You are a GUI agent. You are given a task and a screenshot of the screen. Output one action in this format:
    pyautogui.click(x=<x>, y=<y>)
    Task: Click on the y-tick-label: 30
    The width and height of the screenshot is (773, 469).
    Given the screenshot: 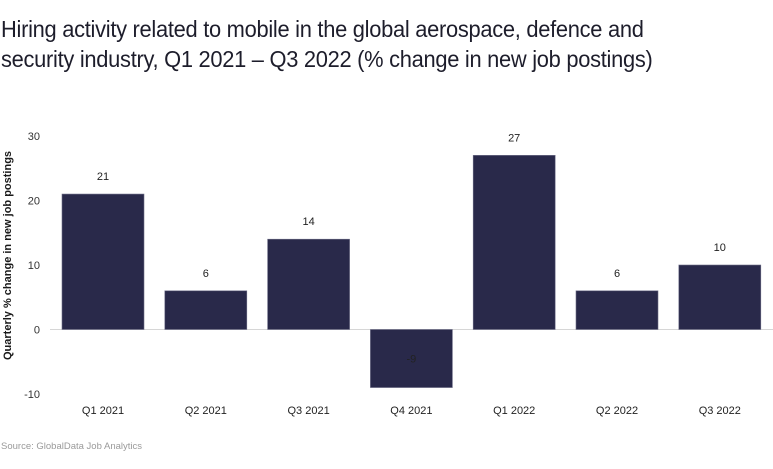 What is the action you would take?
    pyautogui.click(x=34, y=137)
    